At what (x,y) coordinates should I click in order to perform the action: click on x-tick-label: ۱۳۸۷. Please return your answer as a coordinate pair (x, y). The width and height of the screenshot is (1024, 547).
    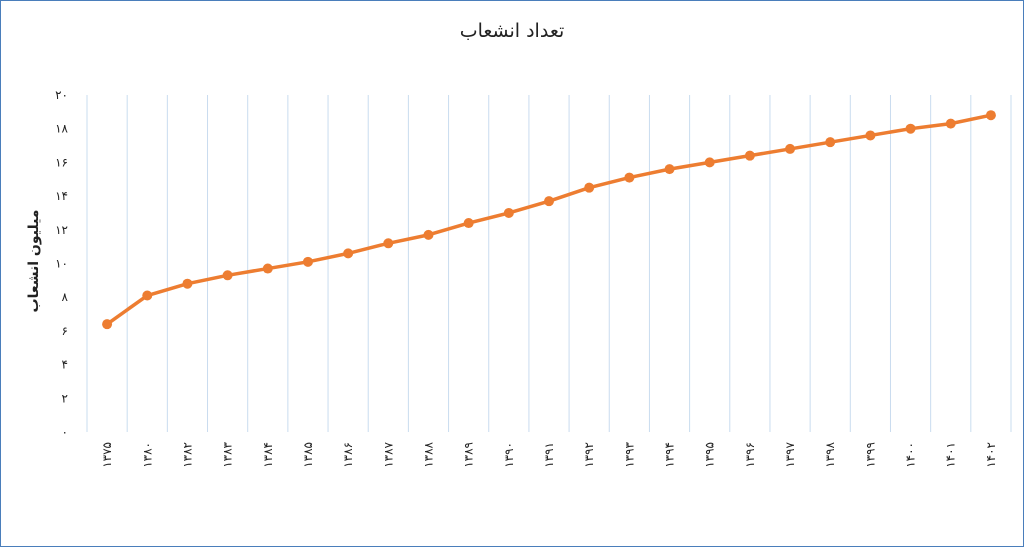
    Looking at the image, I should click on (388, 454).